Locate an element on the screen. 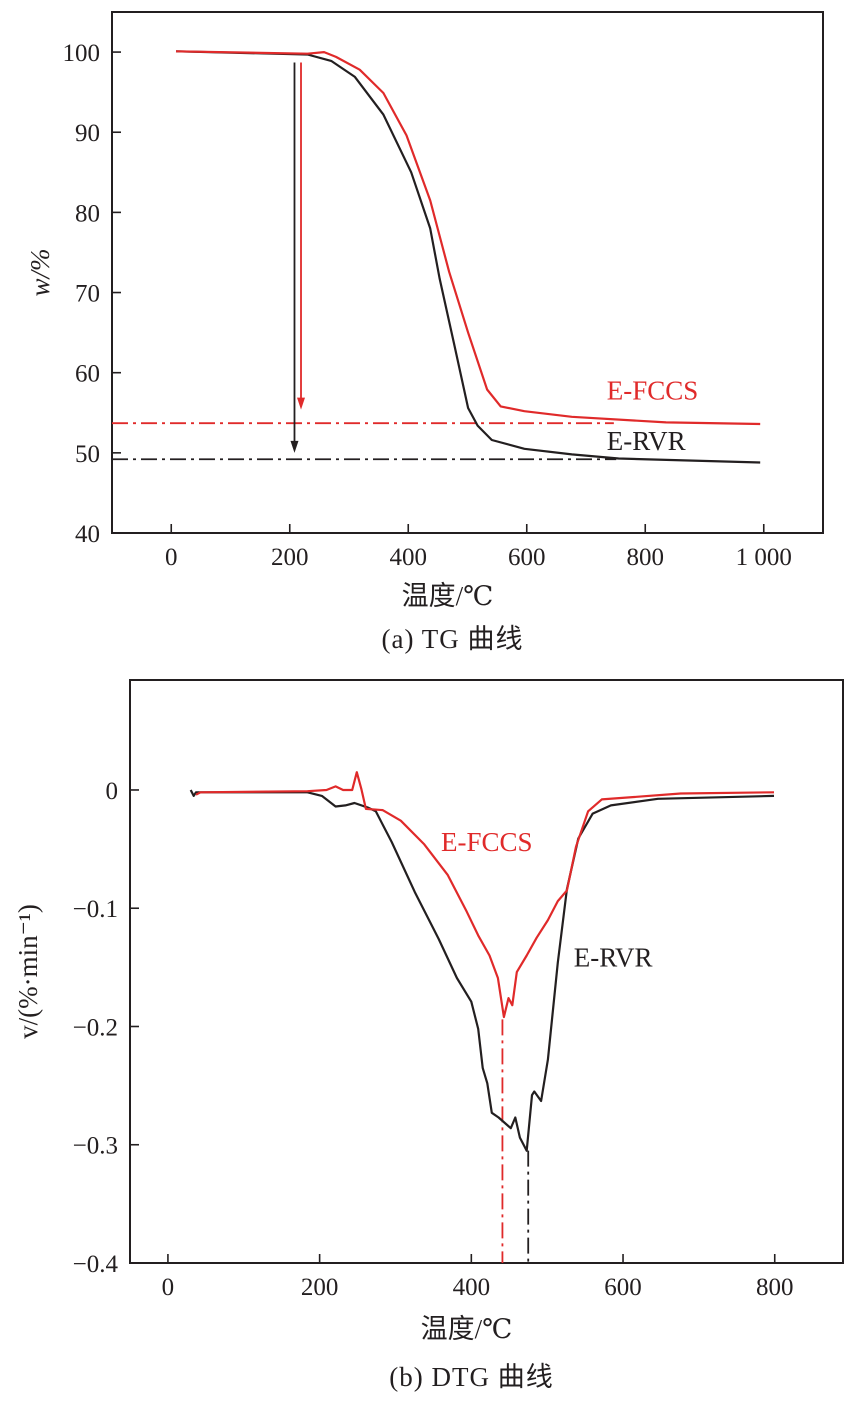  series-line-e-fccs is located at coordinates (485, 895).